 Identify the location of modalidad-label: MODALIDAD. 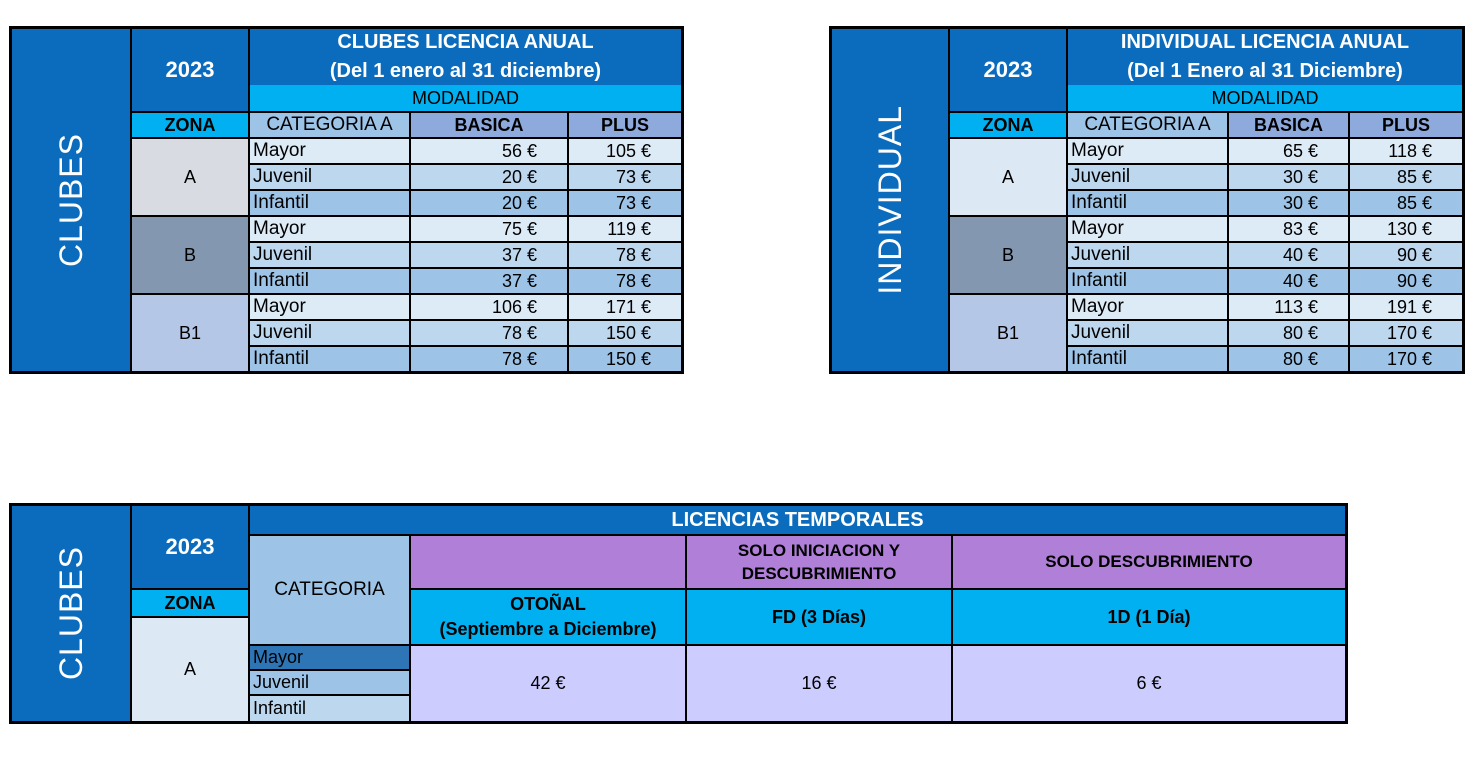
(1265, 97).